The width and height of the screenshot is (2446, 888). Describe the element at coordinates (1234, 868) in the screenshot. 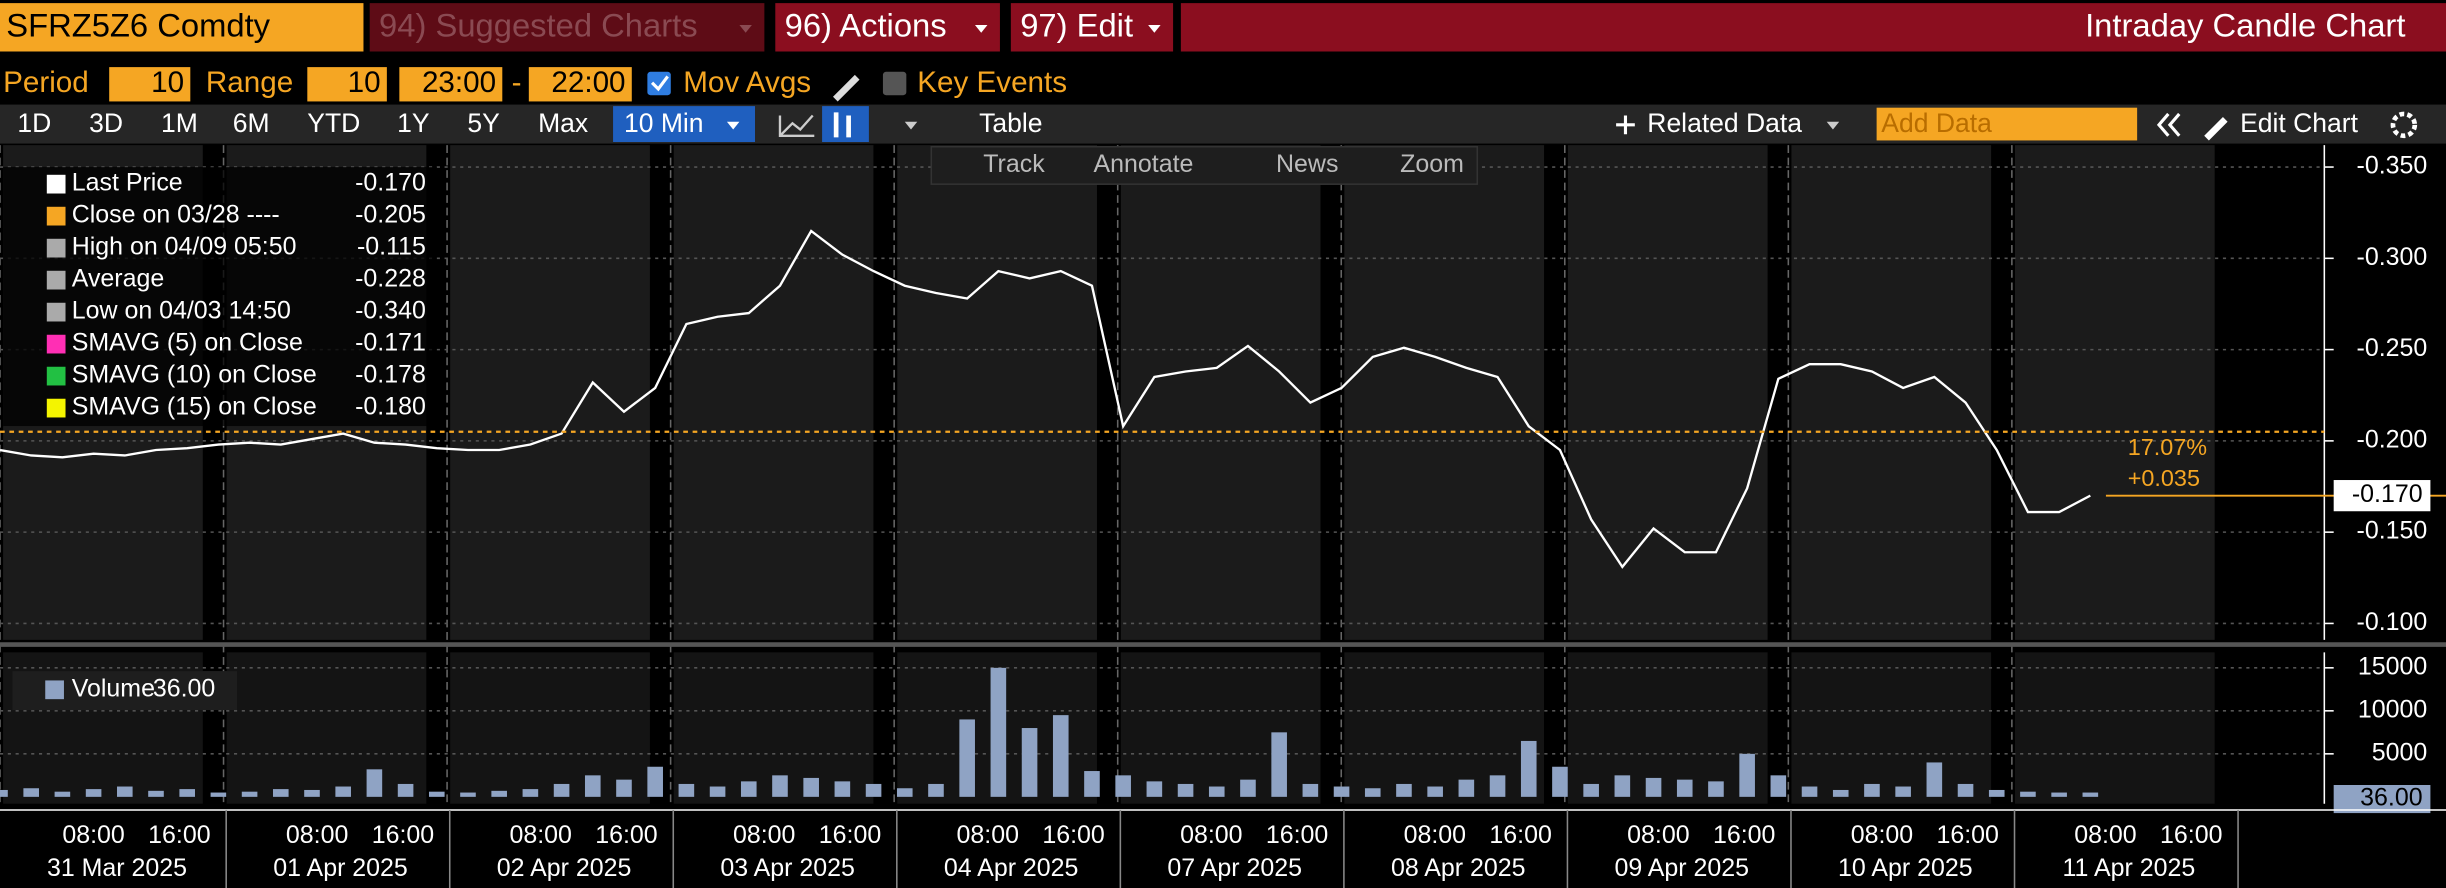

I see `x-day-label: 07 Apr 2025` at that location.